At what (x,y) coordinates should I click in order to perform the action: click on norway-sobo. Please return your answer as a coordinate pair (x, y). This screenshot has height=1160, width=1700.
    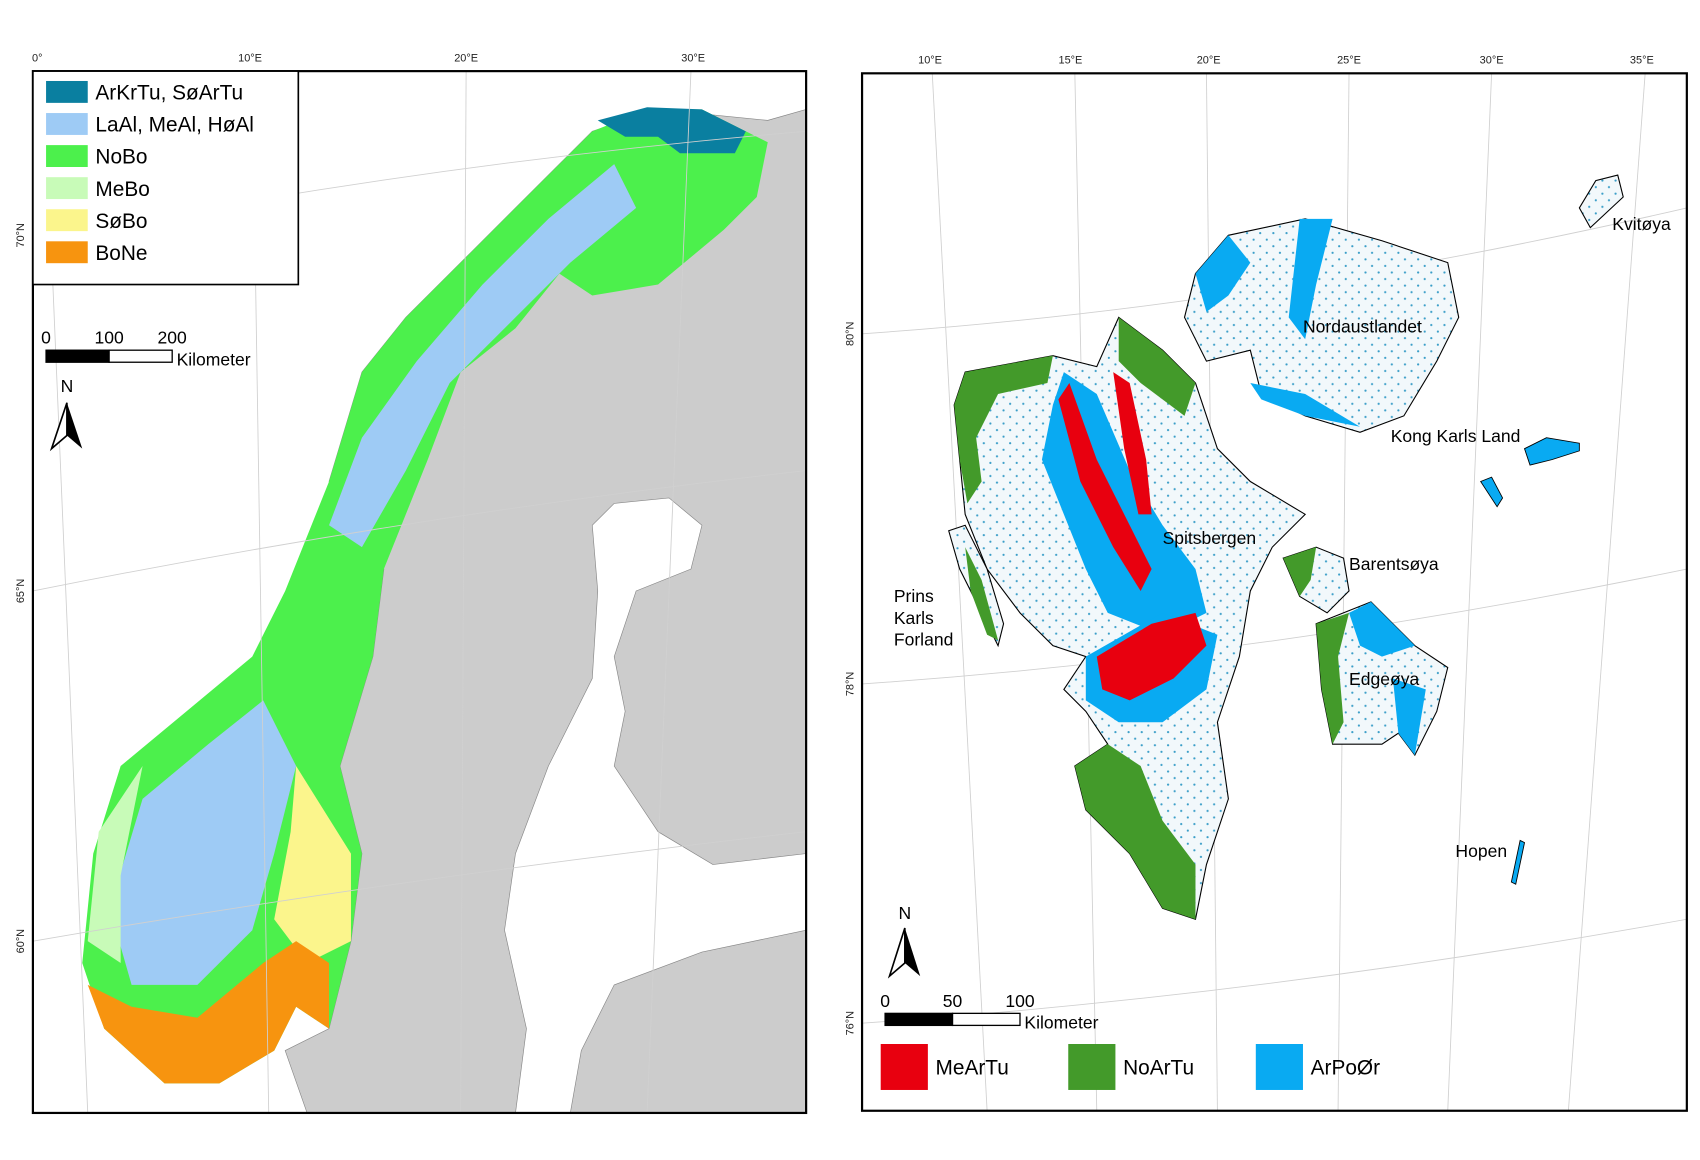
    Looking at the image, I should click on (312, 865).